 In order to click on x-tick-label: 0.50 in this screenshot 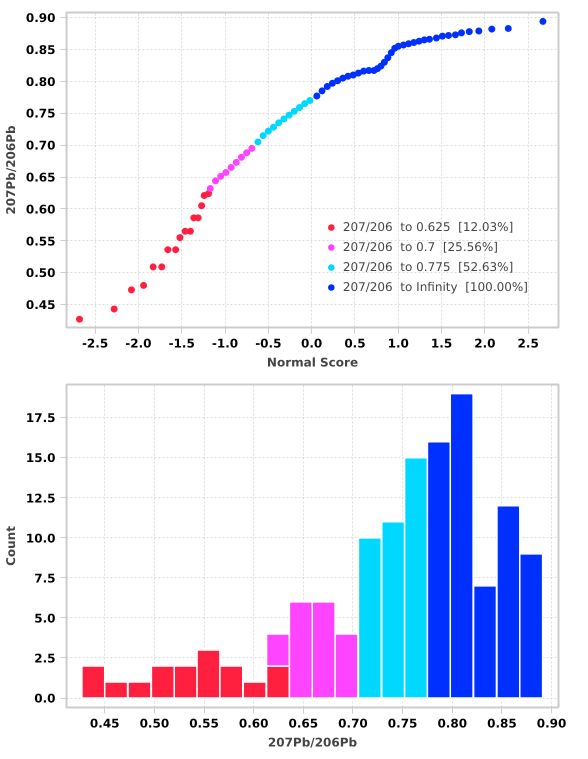, I will do `click(155, 723)`.